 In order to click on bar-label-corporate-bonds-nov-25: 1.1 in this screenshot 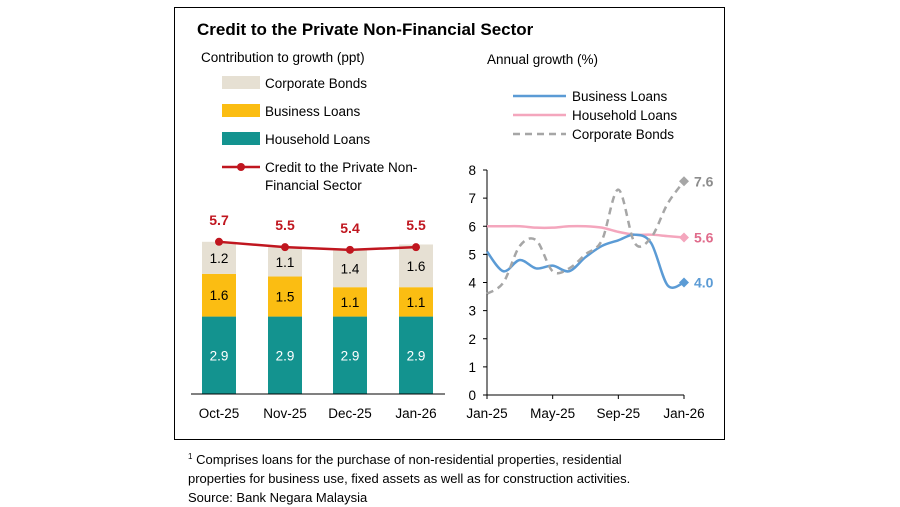, I will do `click(285, 262)`.